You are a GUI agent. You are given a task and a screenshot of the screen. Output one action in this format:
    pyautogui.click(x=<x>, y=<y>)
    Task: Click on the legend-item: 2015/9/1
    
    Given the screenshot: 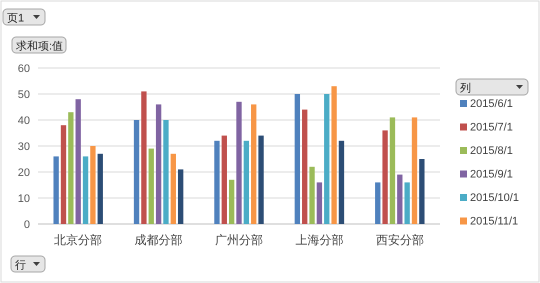 What is the action you would take?
    pyautogui.click(x=486, y=174)
    